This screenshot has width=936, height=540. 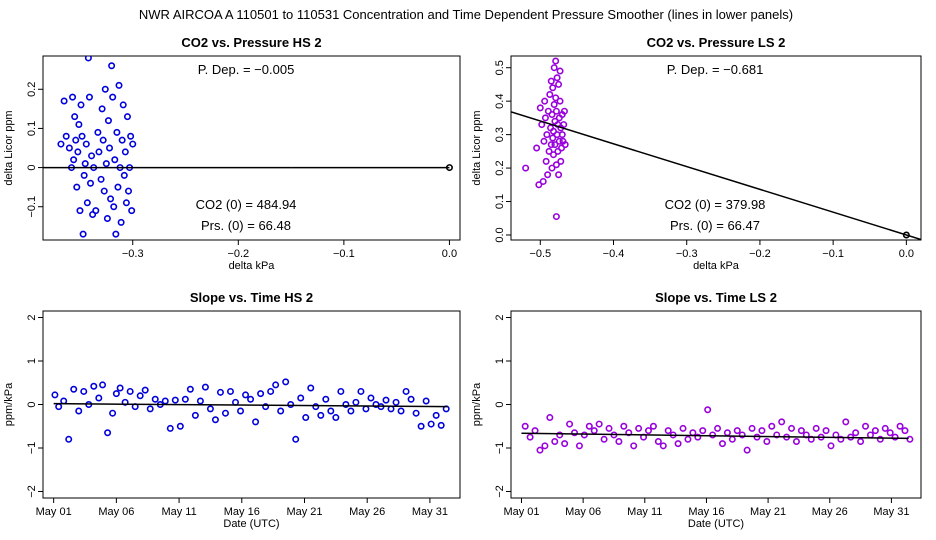 I want to click on slope-ls-title: Slope vs. Time LS 2, so click(x=716, y=297).